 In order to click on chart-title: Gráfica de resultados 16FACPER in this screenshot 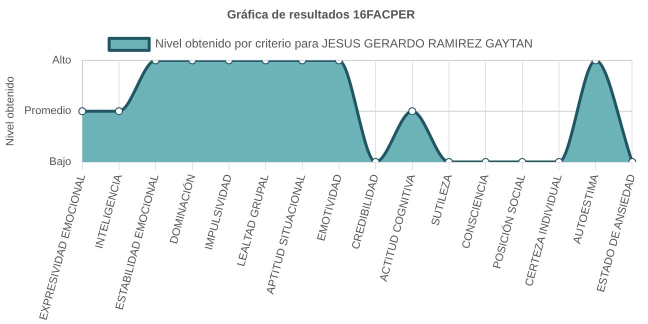, I will do `click(321, 15)`.